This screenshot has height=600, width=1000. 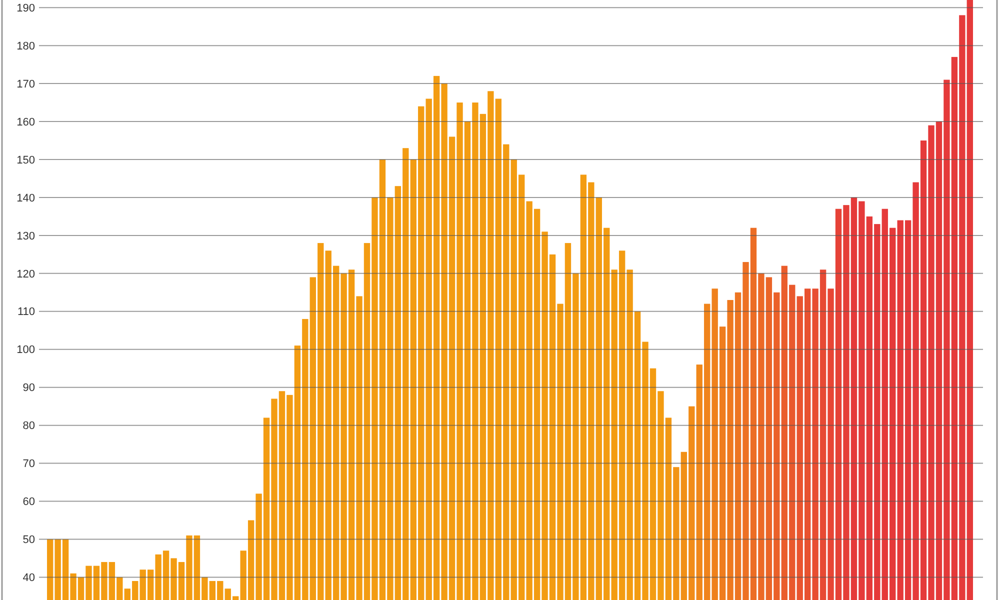 What do you see at coordinates (28, 502) in the screenshot?
I see `y-tick-label: 60` at bounding box center [28, 502].